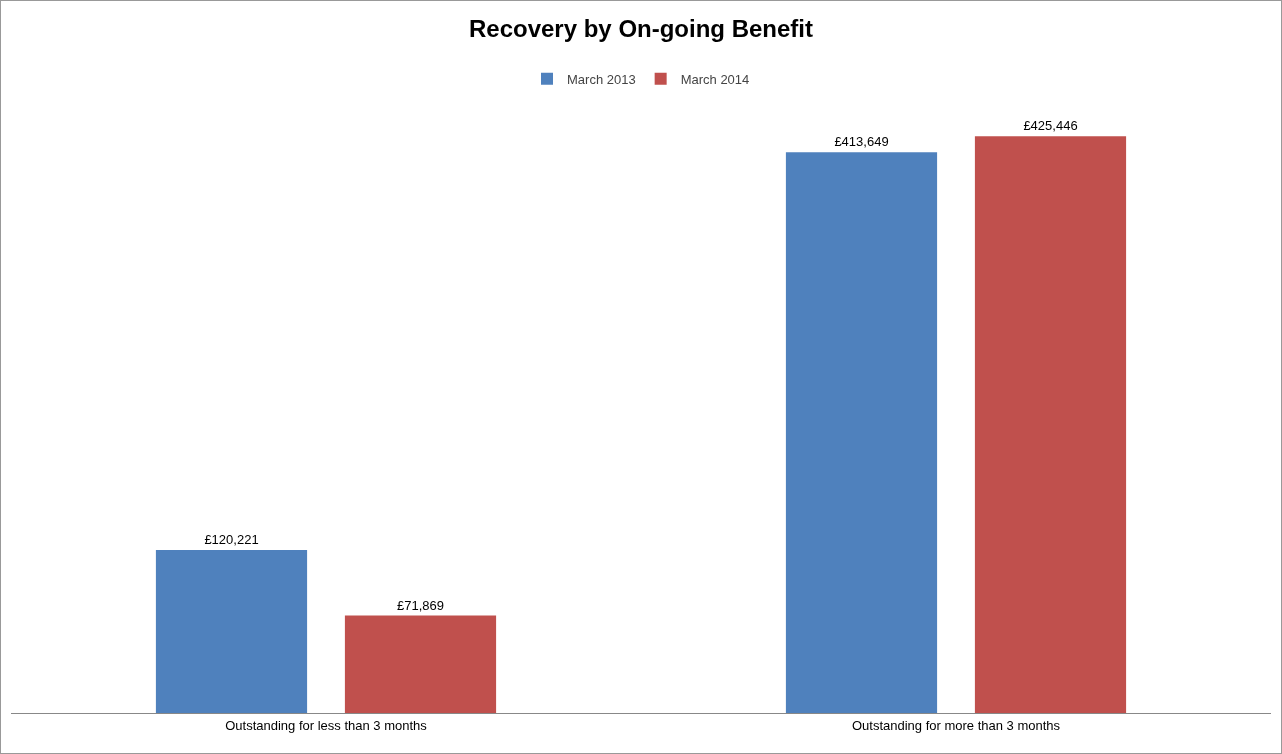  I want to click on data-label: £120,221, so click(231, 540).